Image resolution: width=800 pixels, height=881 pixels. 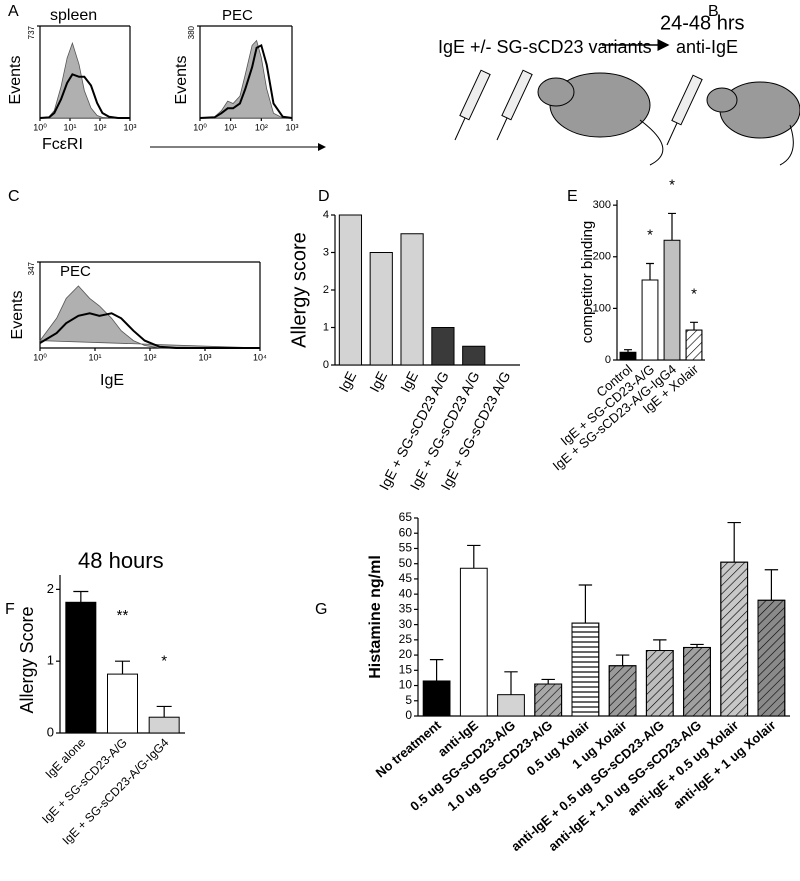 I want to click on y-tick-label: 5, so click(x=408, y=700).